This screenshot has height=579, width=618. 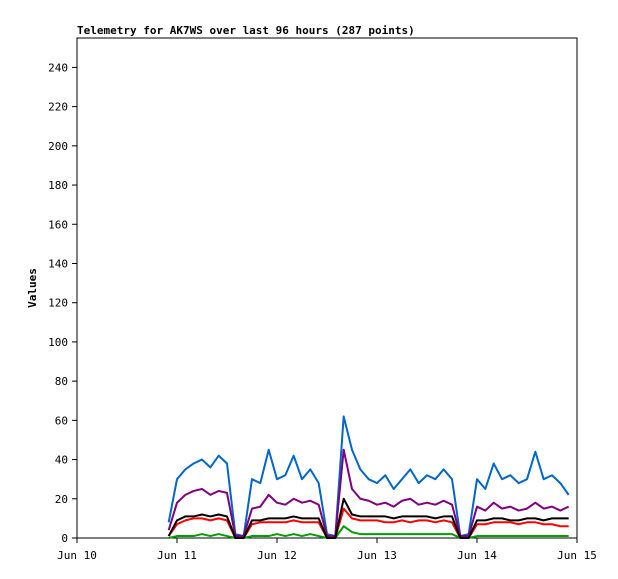 What do you see at coordinates (58, 107) in the screenshot?
I see `y-tick-label: 220` at bounding box center [58, 107].